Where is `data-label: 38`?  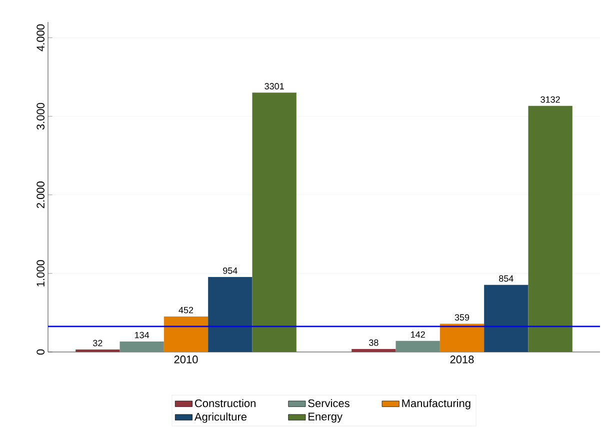
data-label: 38 is located at coordinates (373, 342).